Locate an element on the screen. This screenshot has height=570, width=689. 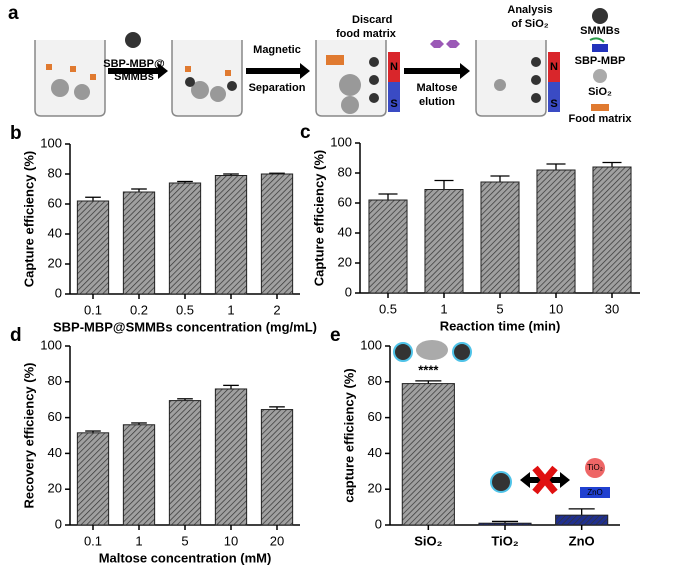
label: N is located at coordinates (394, 67).